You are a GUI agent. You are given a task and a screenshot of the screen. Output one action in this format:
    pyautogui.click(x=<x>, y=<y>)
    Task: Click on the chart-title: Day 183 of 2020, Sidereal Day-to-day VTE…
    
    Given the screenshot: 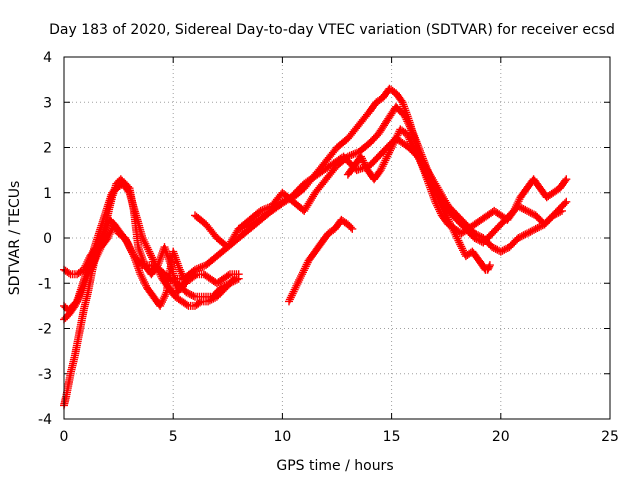 What is the action you would take?
    pyautogui.click(x=332, y=30)
    